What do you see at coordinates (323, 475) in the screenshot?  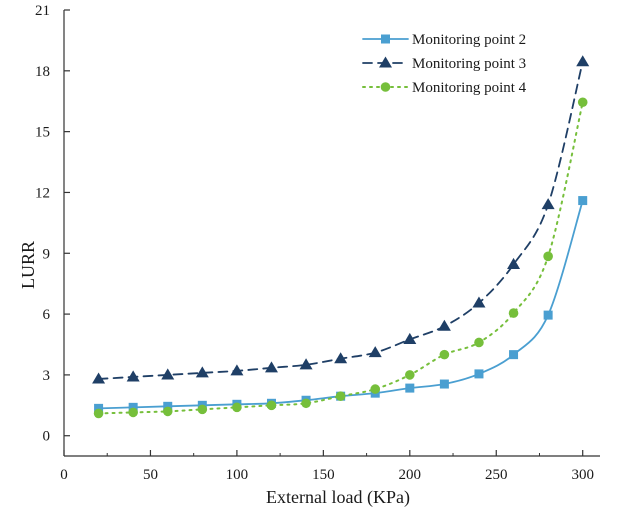 I see `x-tick-label: 150` at bounding box center [323, 475].